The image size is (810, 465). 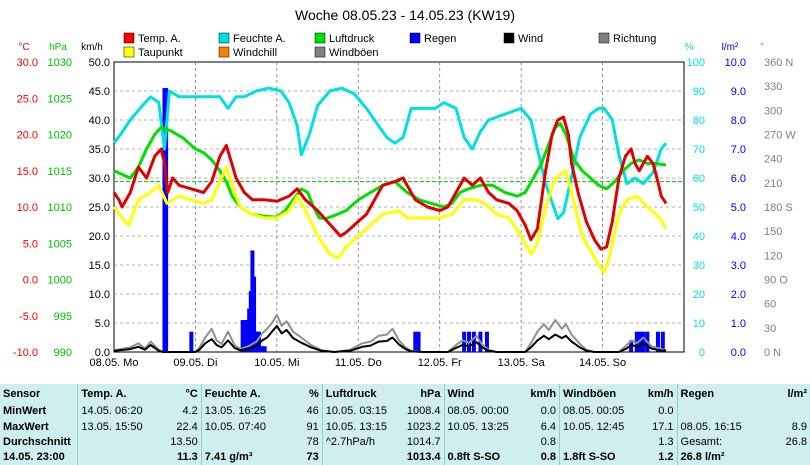 I want to click on table-cell: 13.50, so click(x=184, y=441).